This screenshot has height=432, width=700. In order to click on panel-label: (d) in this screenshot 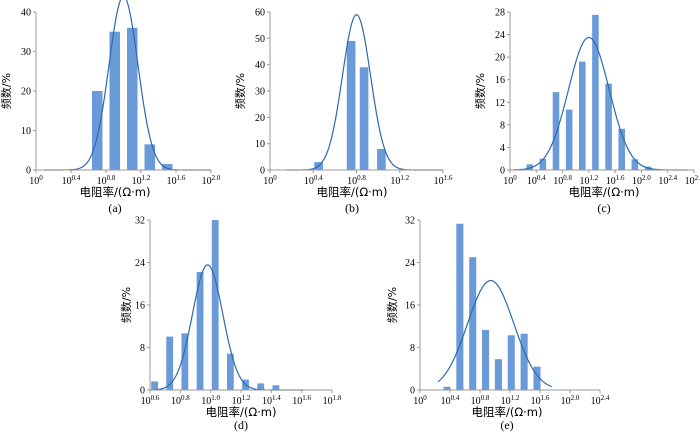, I will do `click(241, 425)`.